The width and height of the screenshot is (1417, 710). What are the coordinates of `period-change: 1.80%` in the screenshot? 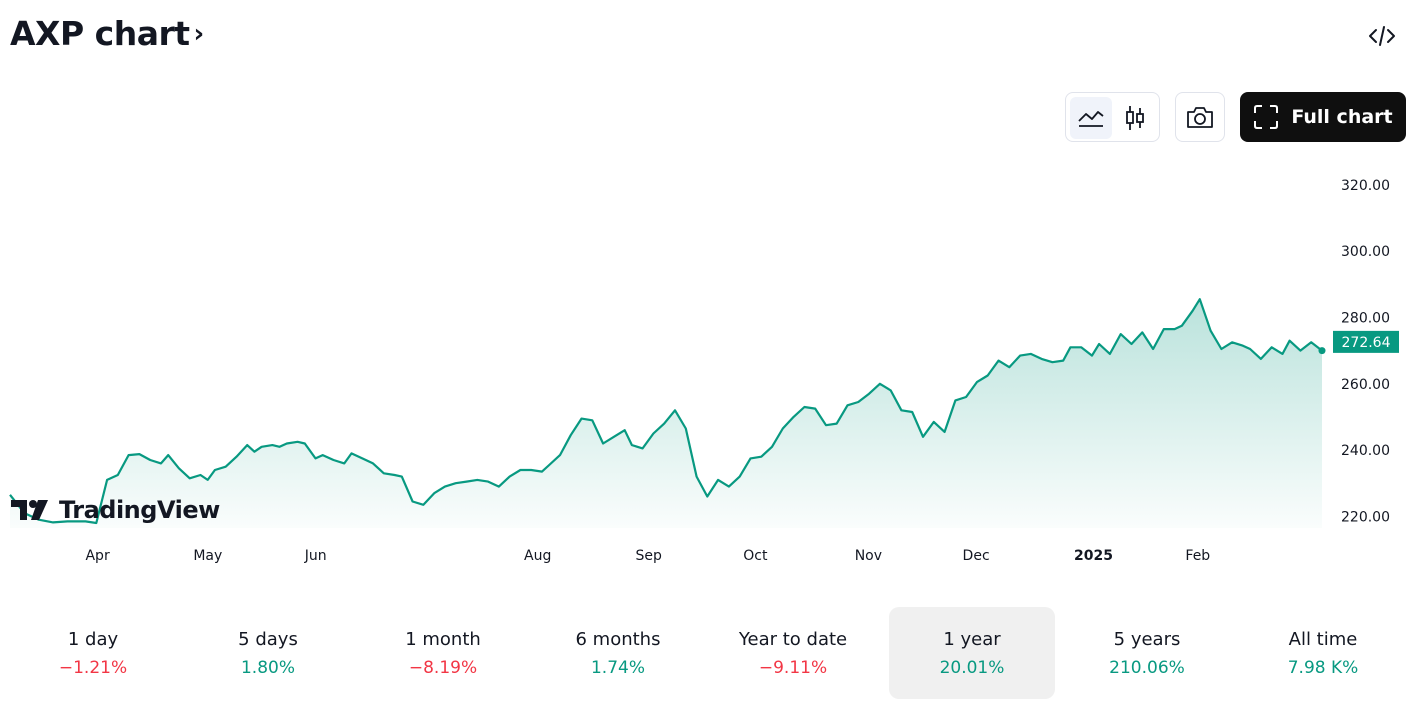 It's located at (267, 667).